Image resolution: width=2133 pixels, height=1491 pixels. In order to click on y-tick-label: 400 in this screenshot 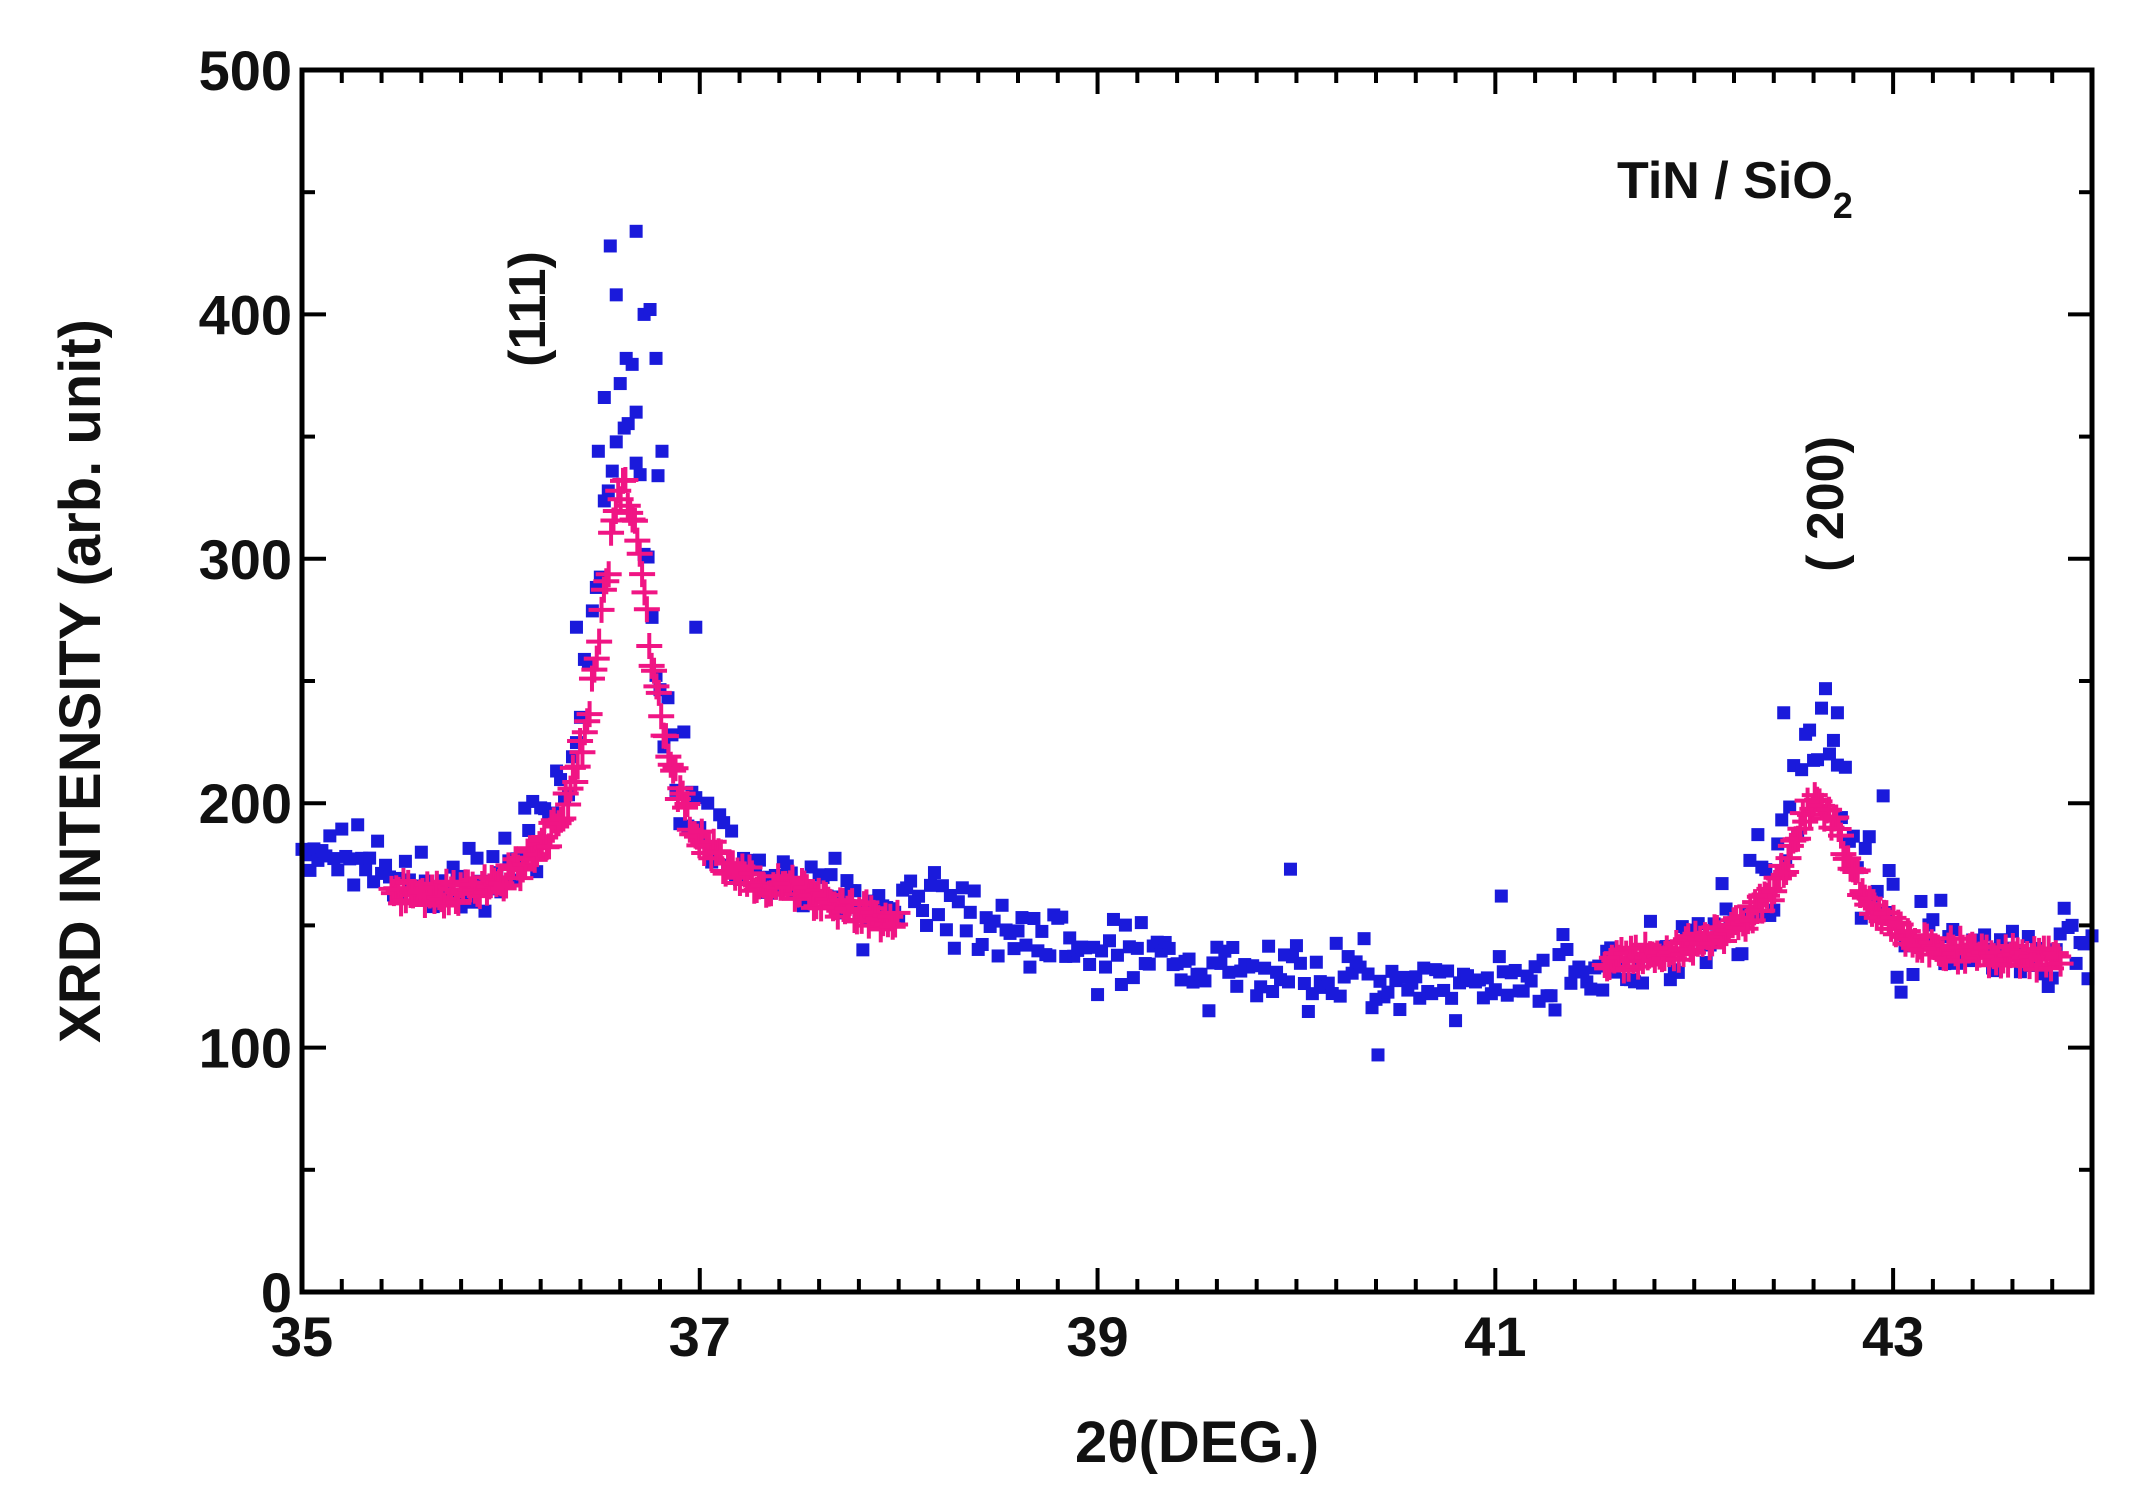, I will do `click(245, 314)`.